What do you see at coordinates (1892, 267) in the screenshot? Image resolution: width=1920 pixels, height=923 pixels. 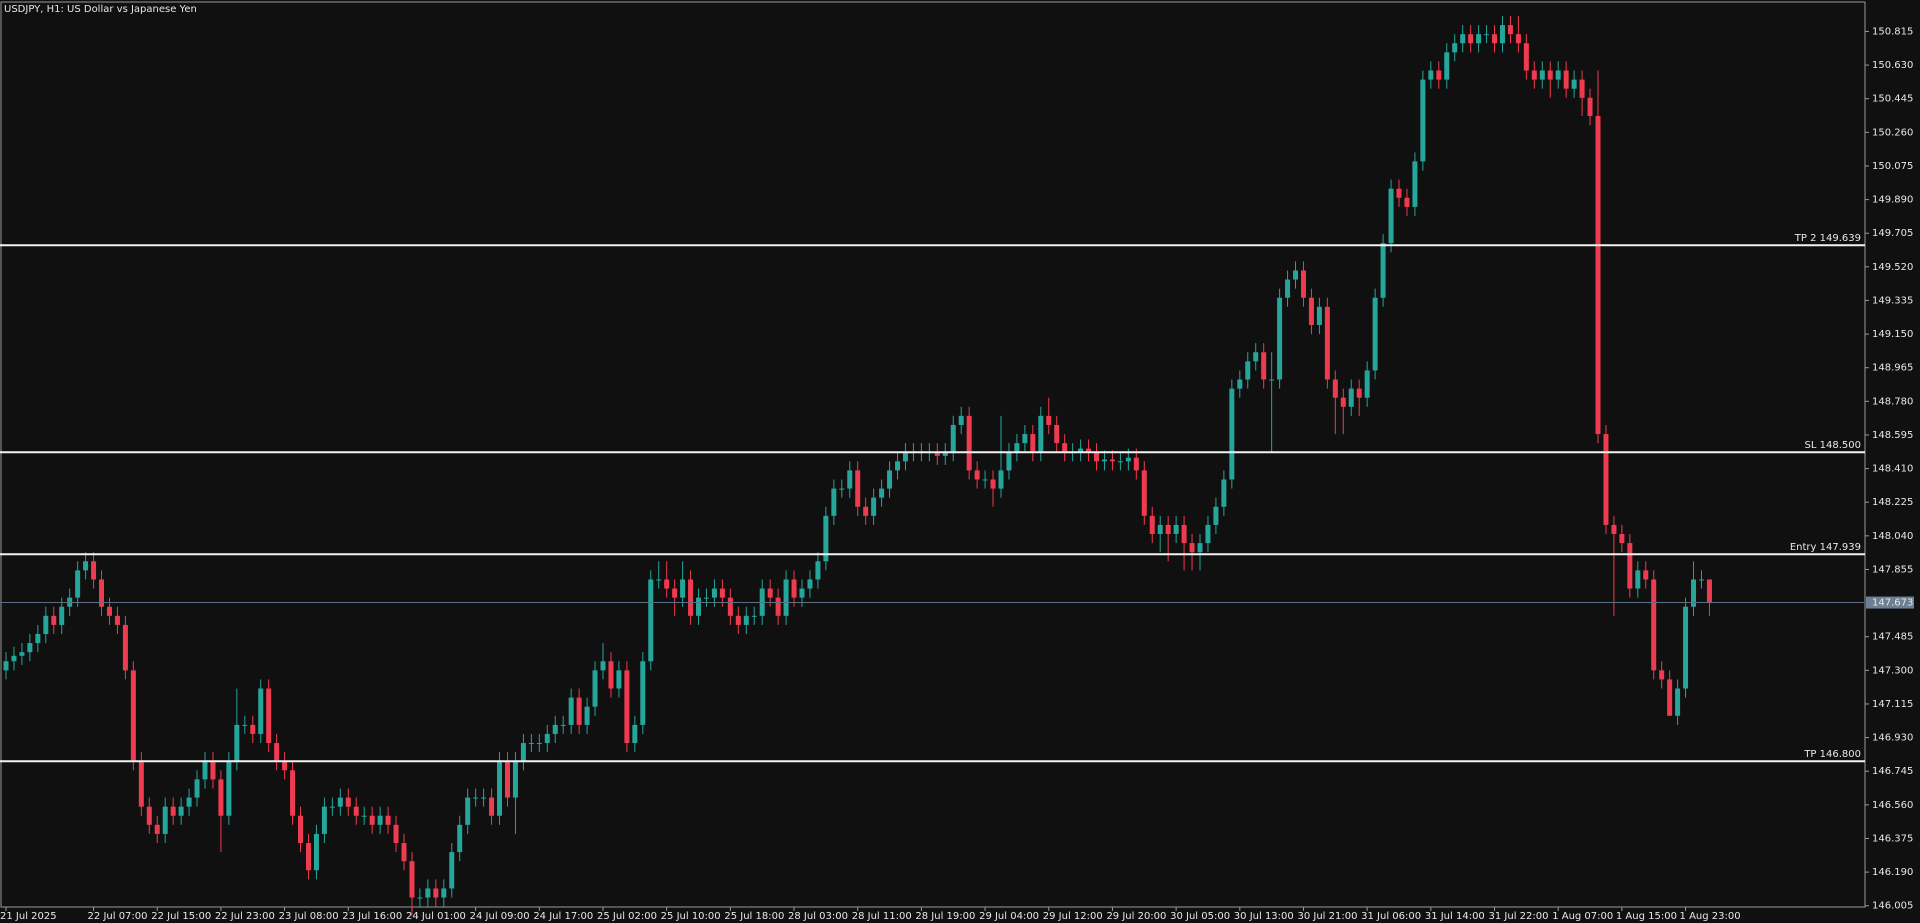 I see `y-tick-label: 149.520` at bounding box center [1892, 267].